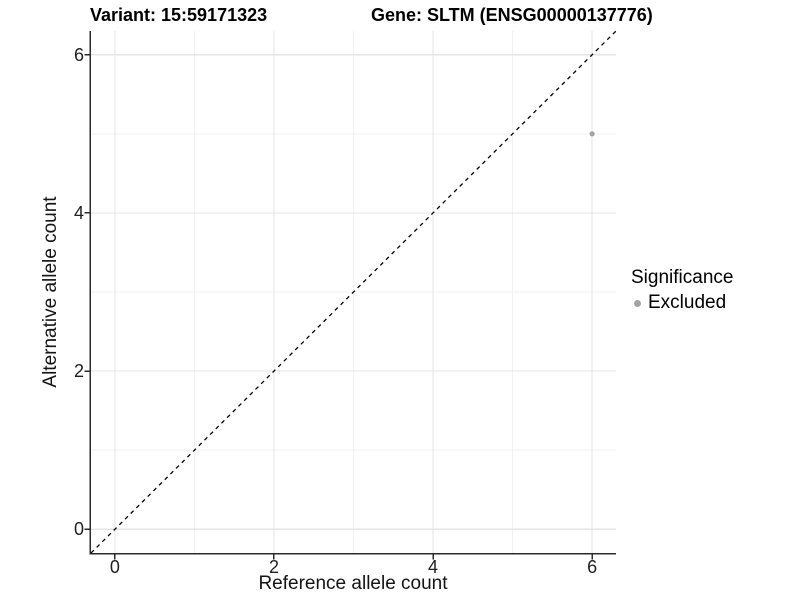 The width and height of the screenshot is (800, 600). I want to click on legend-entry-label: Excluded, so click(687, 302).